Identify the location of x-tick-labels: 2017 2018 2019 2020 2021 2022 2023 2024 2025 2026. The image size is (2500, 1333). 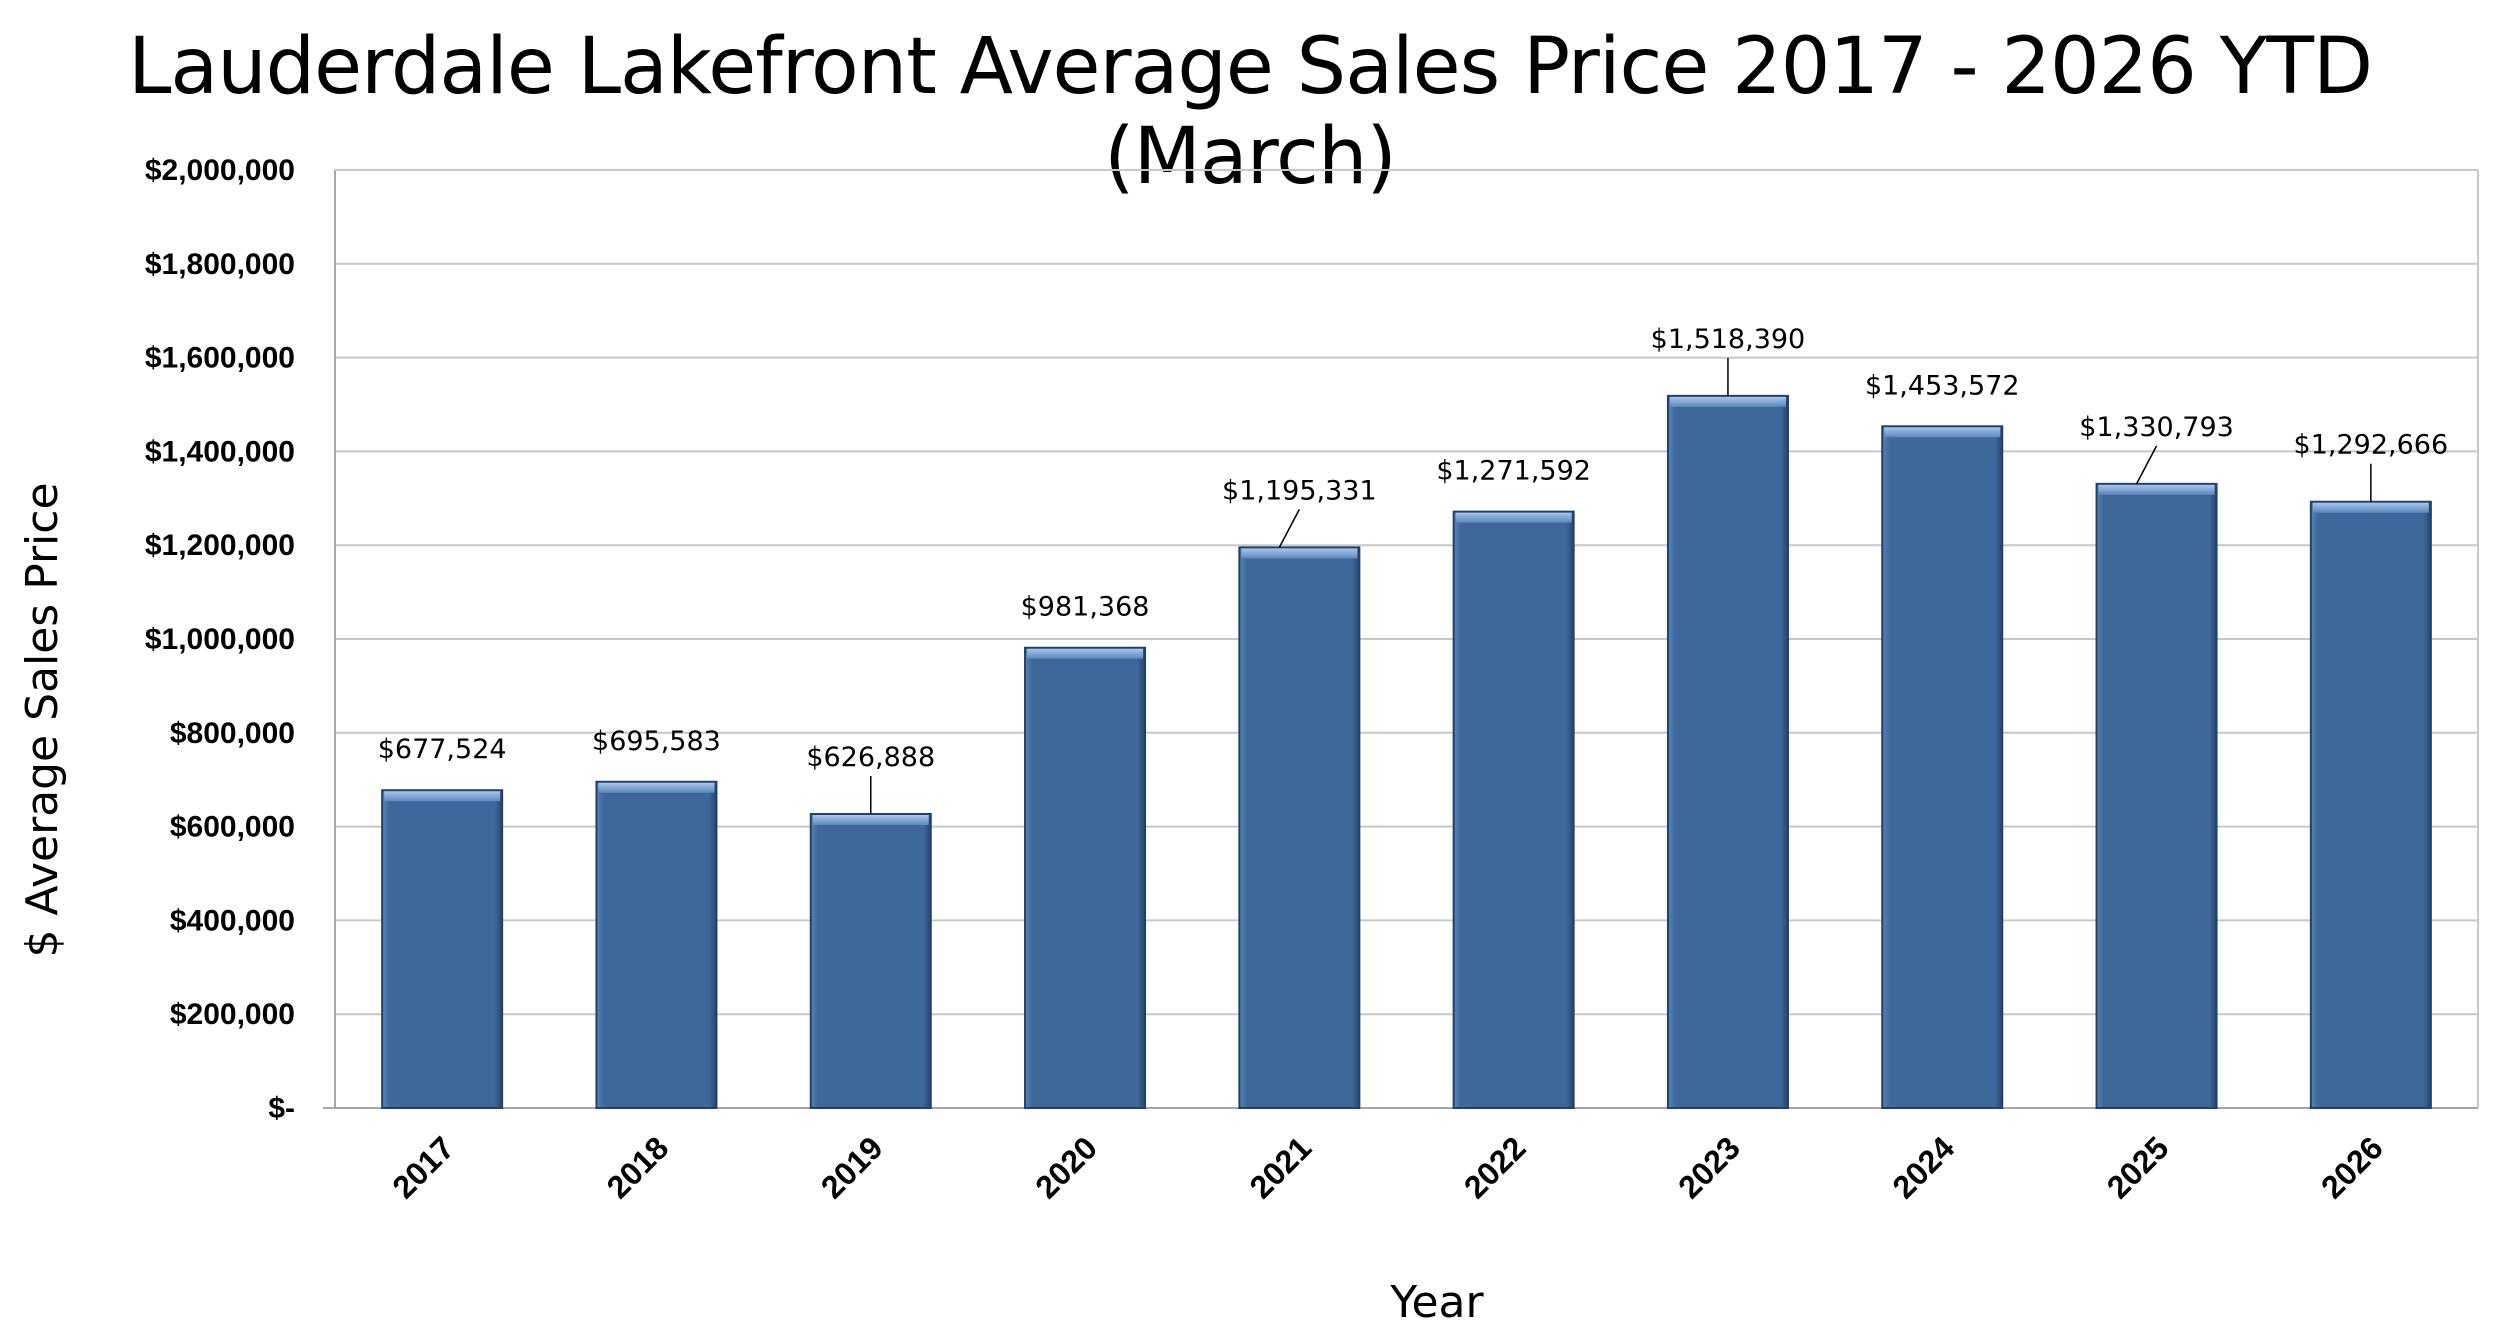
(1387, 1167).